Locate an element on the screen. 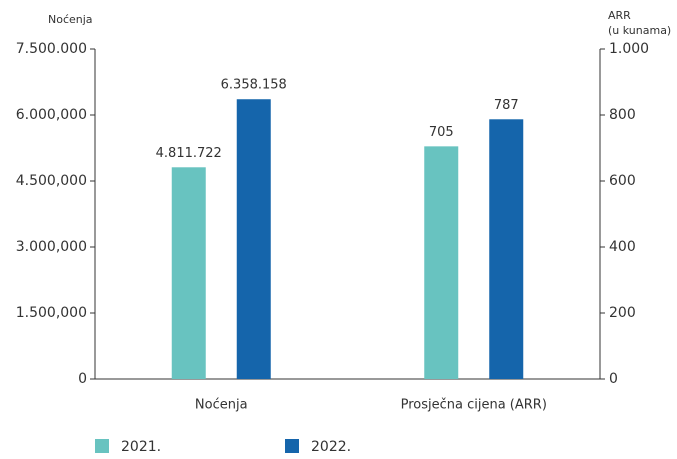 The height and width of the screenshot is (459, 677). data-label: 6.358.158 is located at coordinates (254, 85).